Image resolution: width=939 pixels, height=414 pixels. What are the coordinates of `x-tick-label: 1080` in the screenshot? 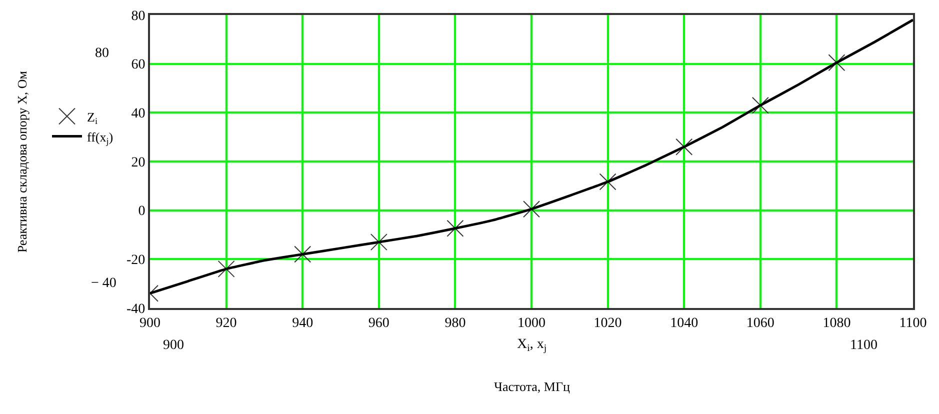 It's located at (836, 323).